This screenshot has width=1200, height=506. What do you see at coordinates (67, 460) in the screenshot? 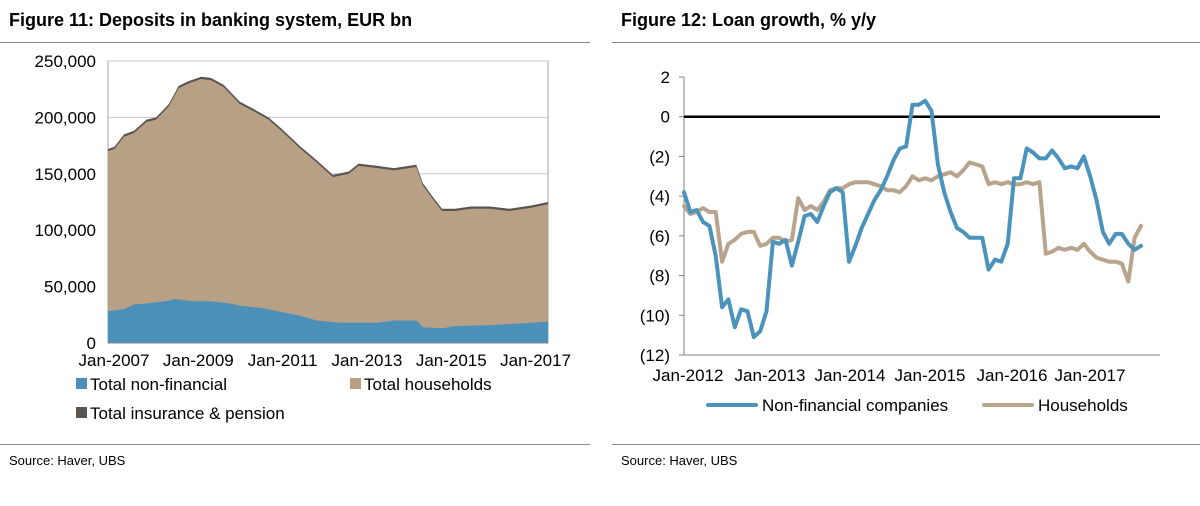
I see `figure-11-source: Source: Haver, UBS` at bounding box center [67, 460].